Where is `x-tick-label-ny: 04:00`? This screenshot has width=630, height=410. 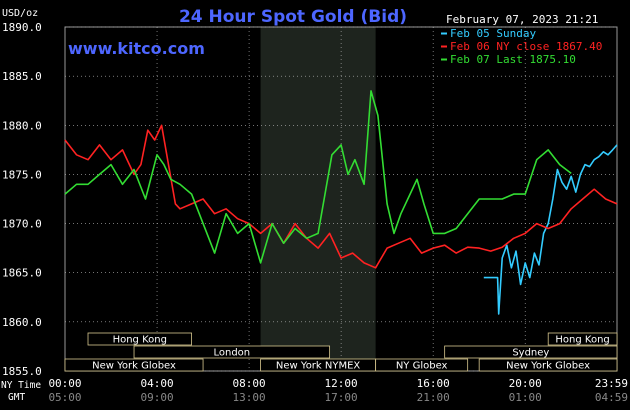
x-tick-label-ny: 04:00 is located at coordinates (156, 383).